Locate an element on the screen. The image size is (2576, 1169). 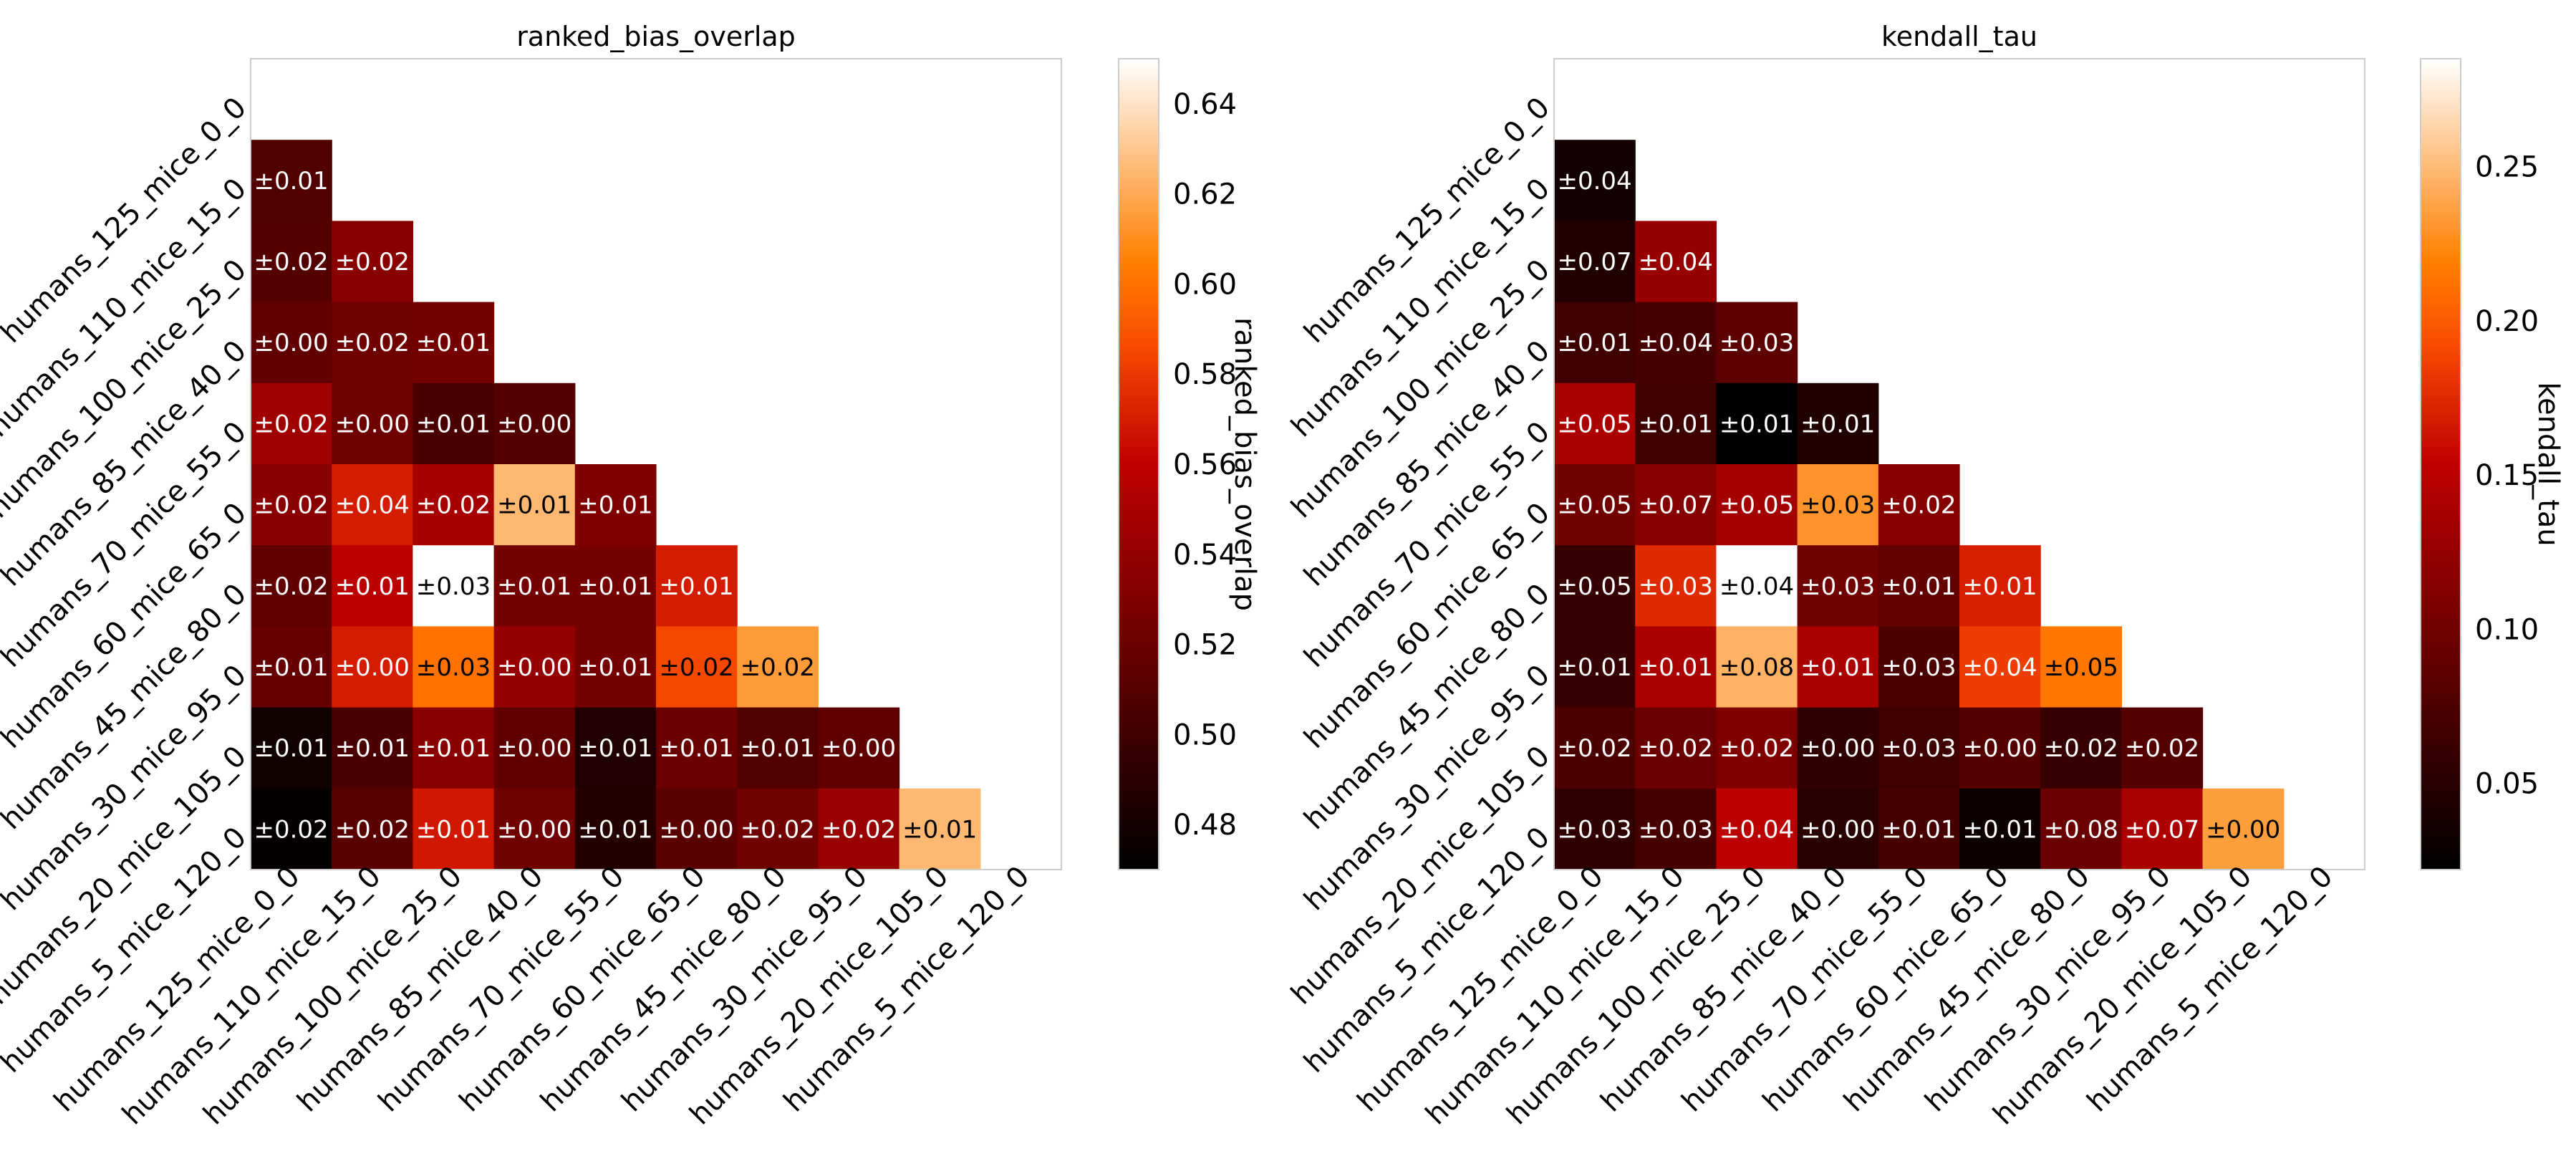
colorbar-tick-label: 0.05 is located at coordinates (2507, 784).